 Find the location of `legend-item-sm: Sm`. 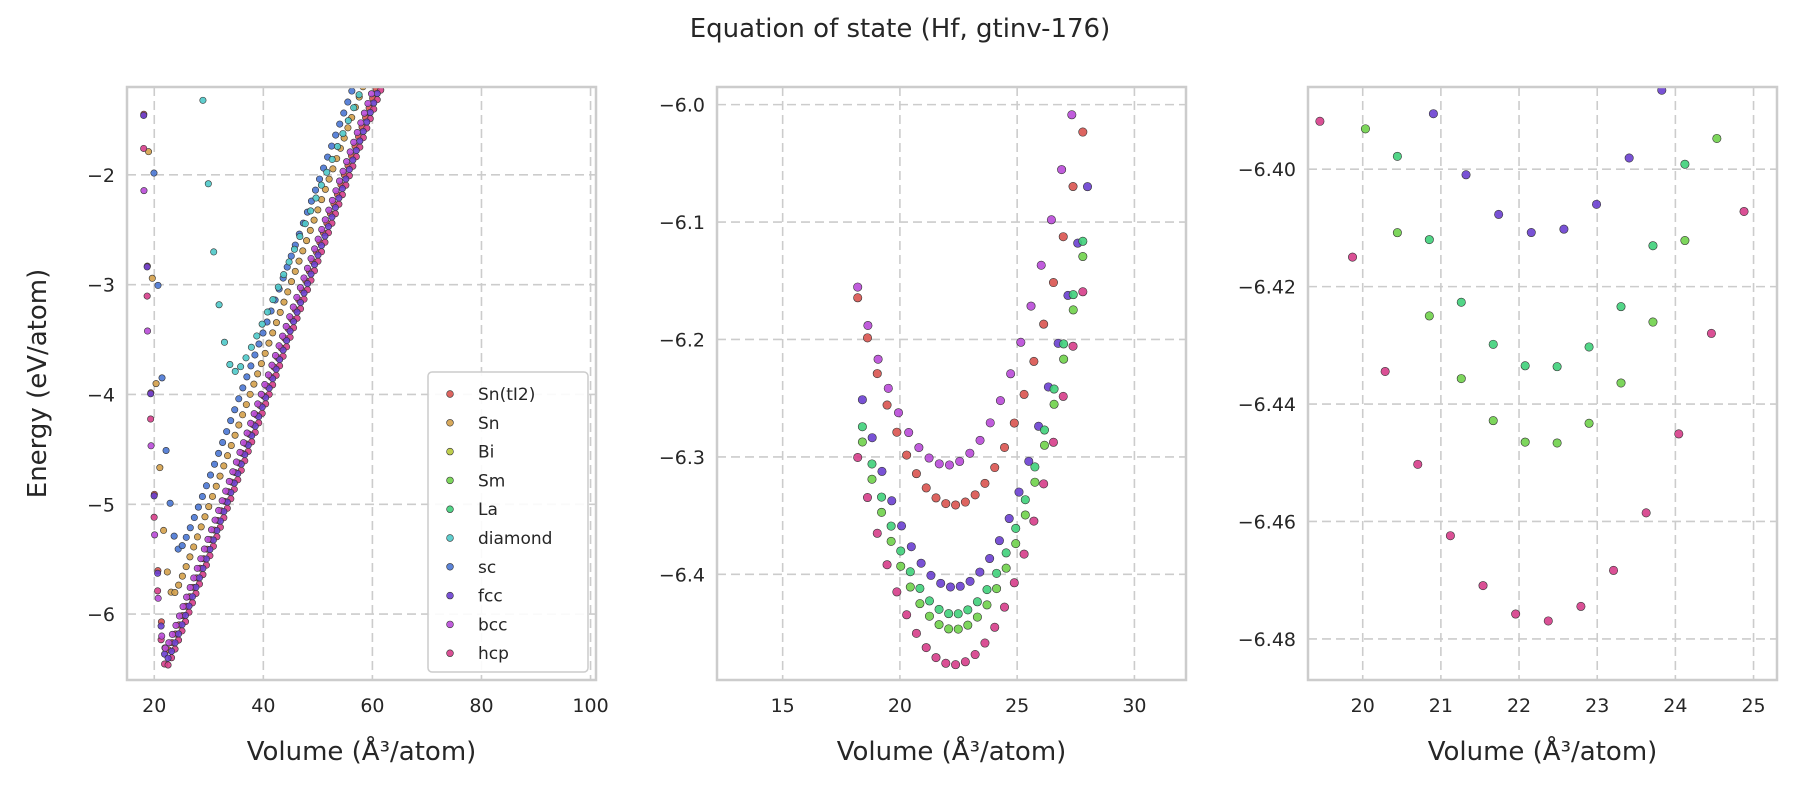

legend-item-sm: Sm is located at coordinates (475, 481).